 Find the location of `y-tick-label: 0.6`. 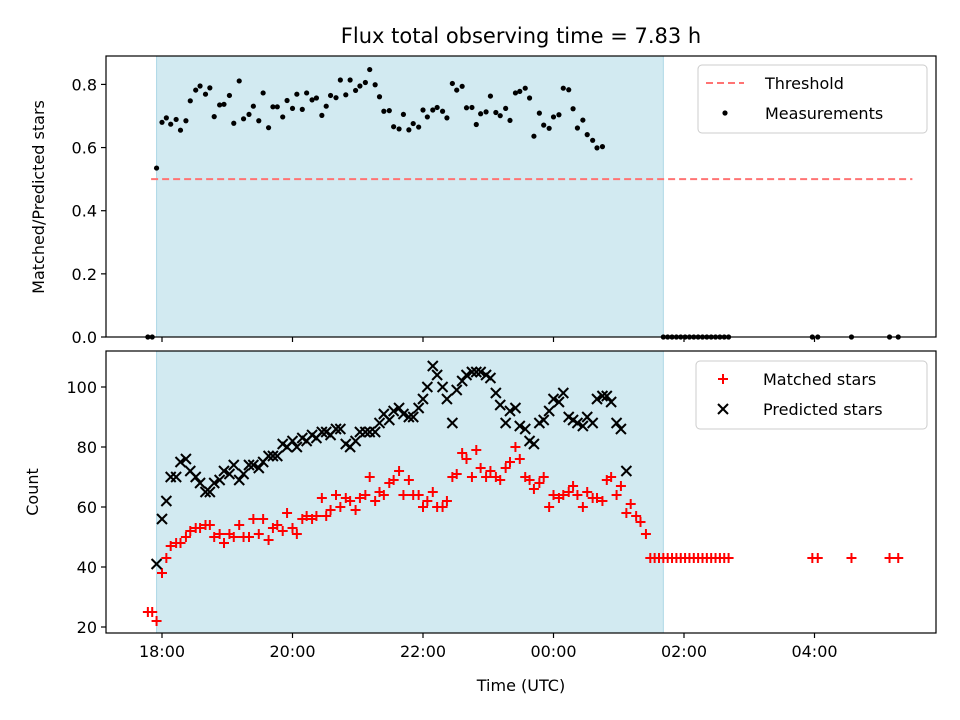

y-tick-label: 0.6 is located at coordinates (84, 148).